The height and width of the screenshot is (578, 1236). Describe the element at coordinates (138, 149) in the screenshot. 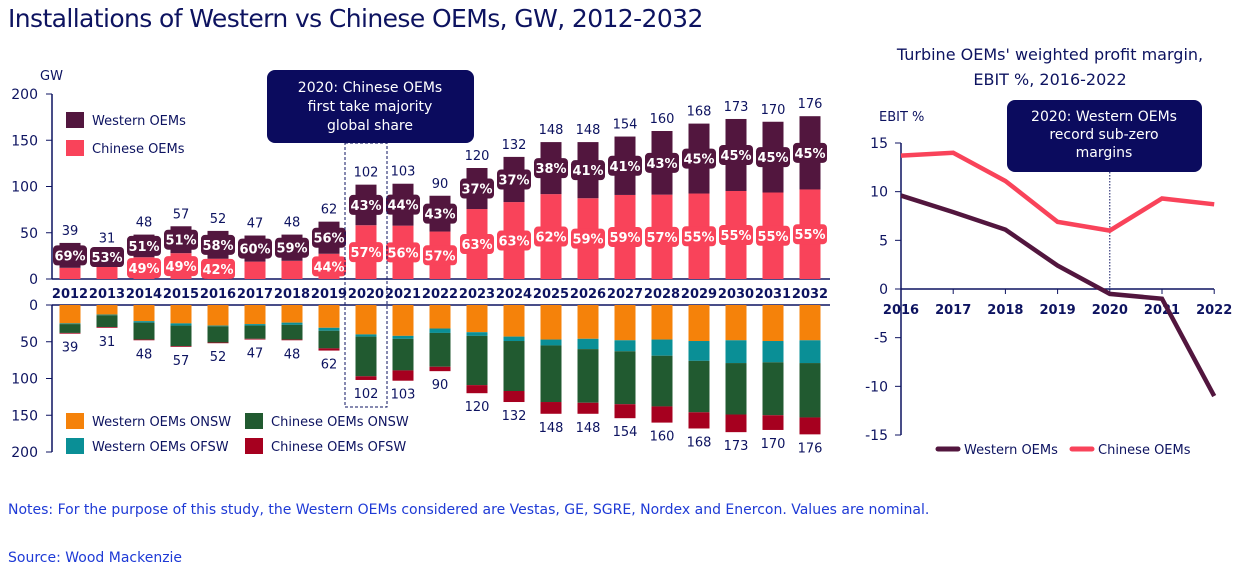

I see `legend-label: Chinese OEMs` at that location.